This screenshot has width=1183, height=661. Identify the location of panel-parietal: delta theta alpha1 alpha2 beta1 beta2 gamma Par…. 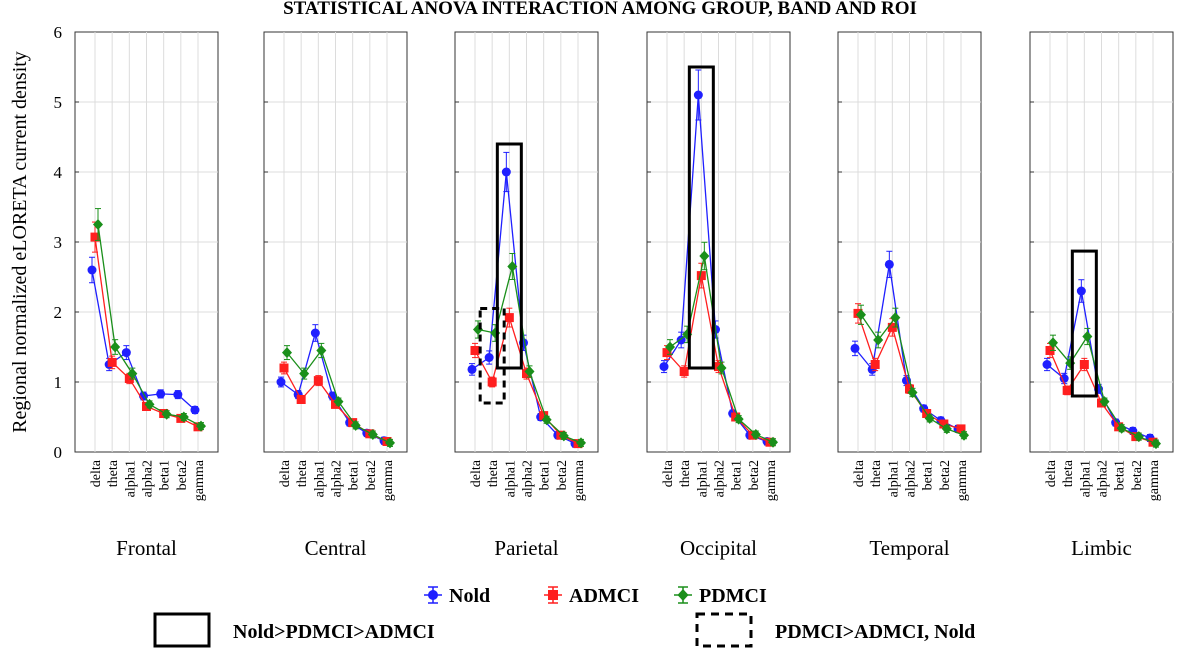
(526, 295).